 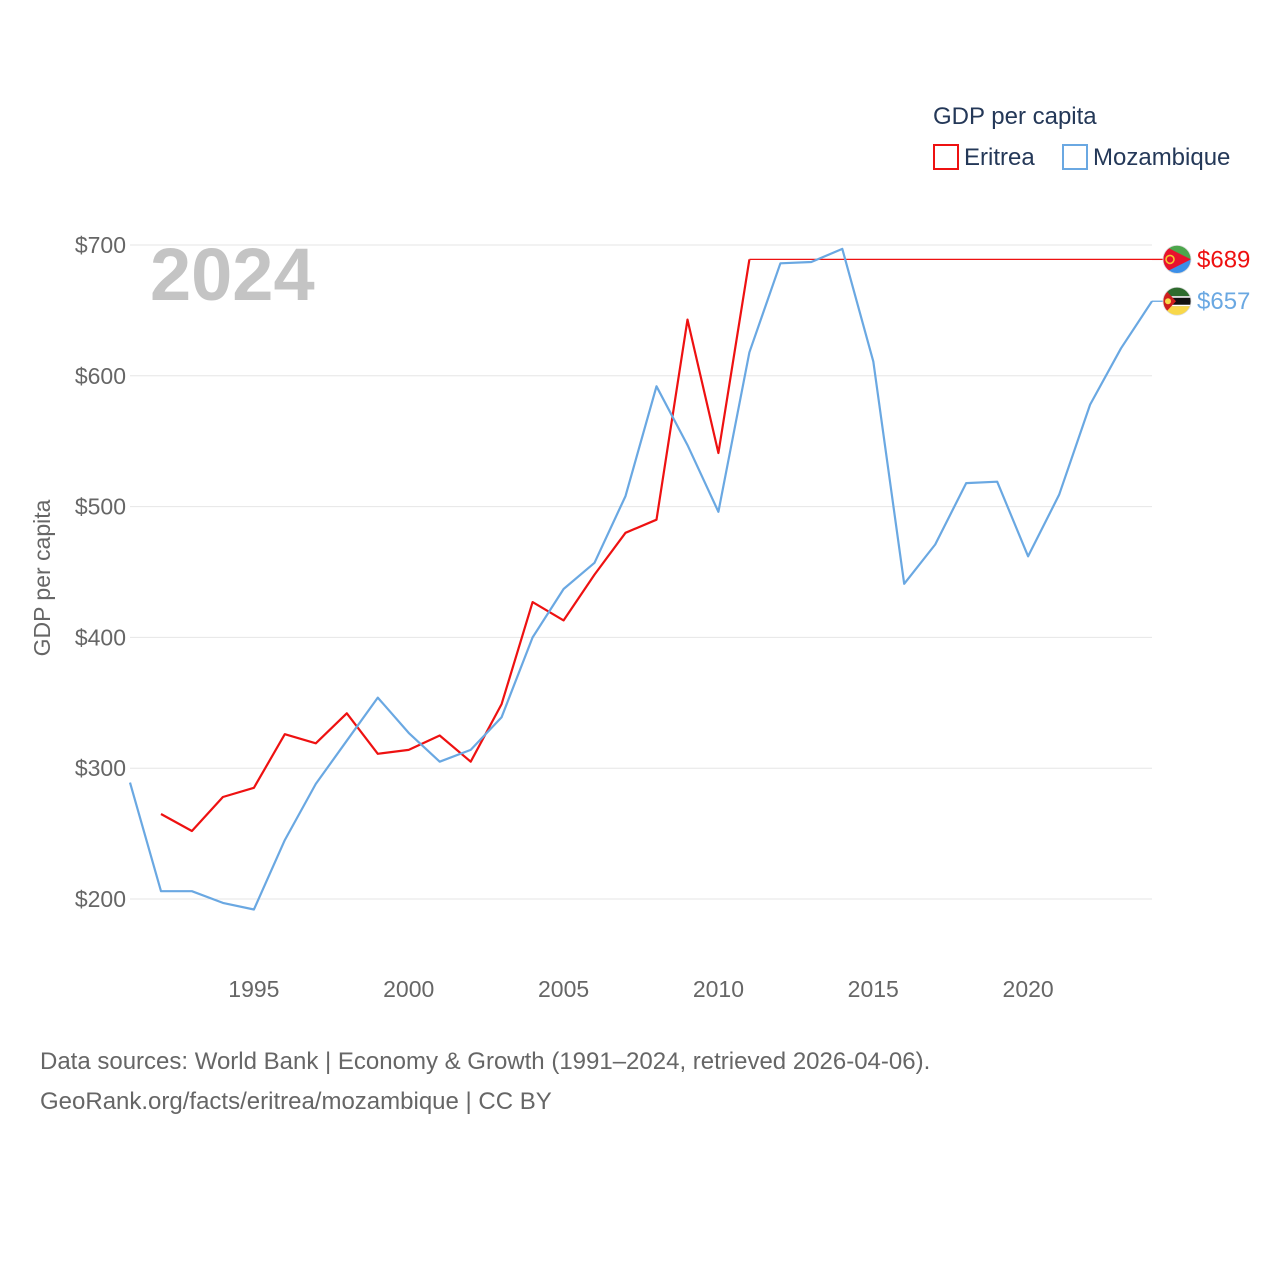 What do you see at coordinates (1223, 301) in the screenshot?
I see `end-label-mozambique: $657` at bounding box center [1223, 301].